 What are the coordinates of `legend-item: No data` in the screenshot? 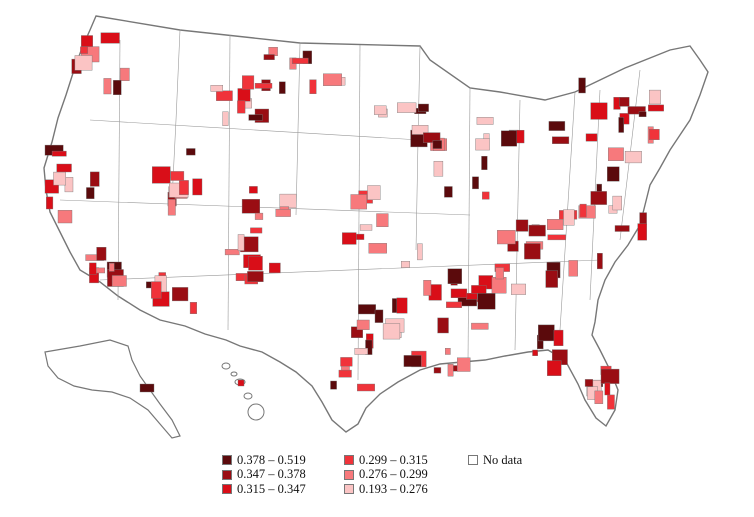 It's located at (495, 460).